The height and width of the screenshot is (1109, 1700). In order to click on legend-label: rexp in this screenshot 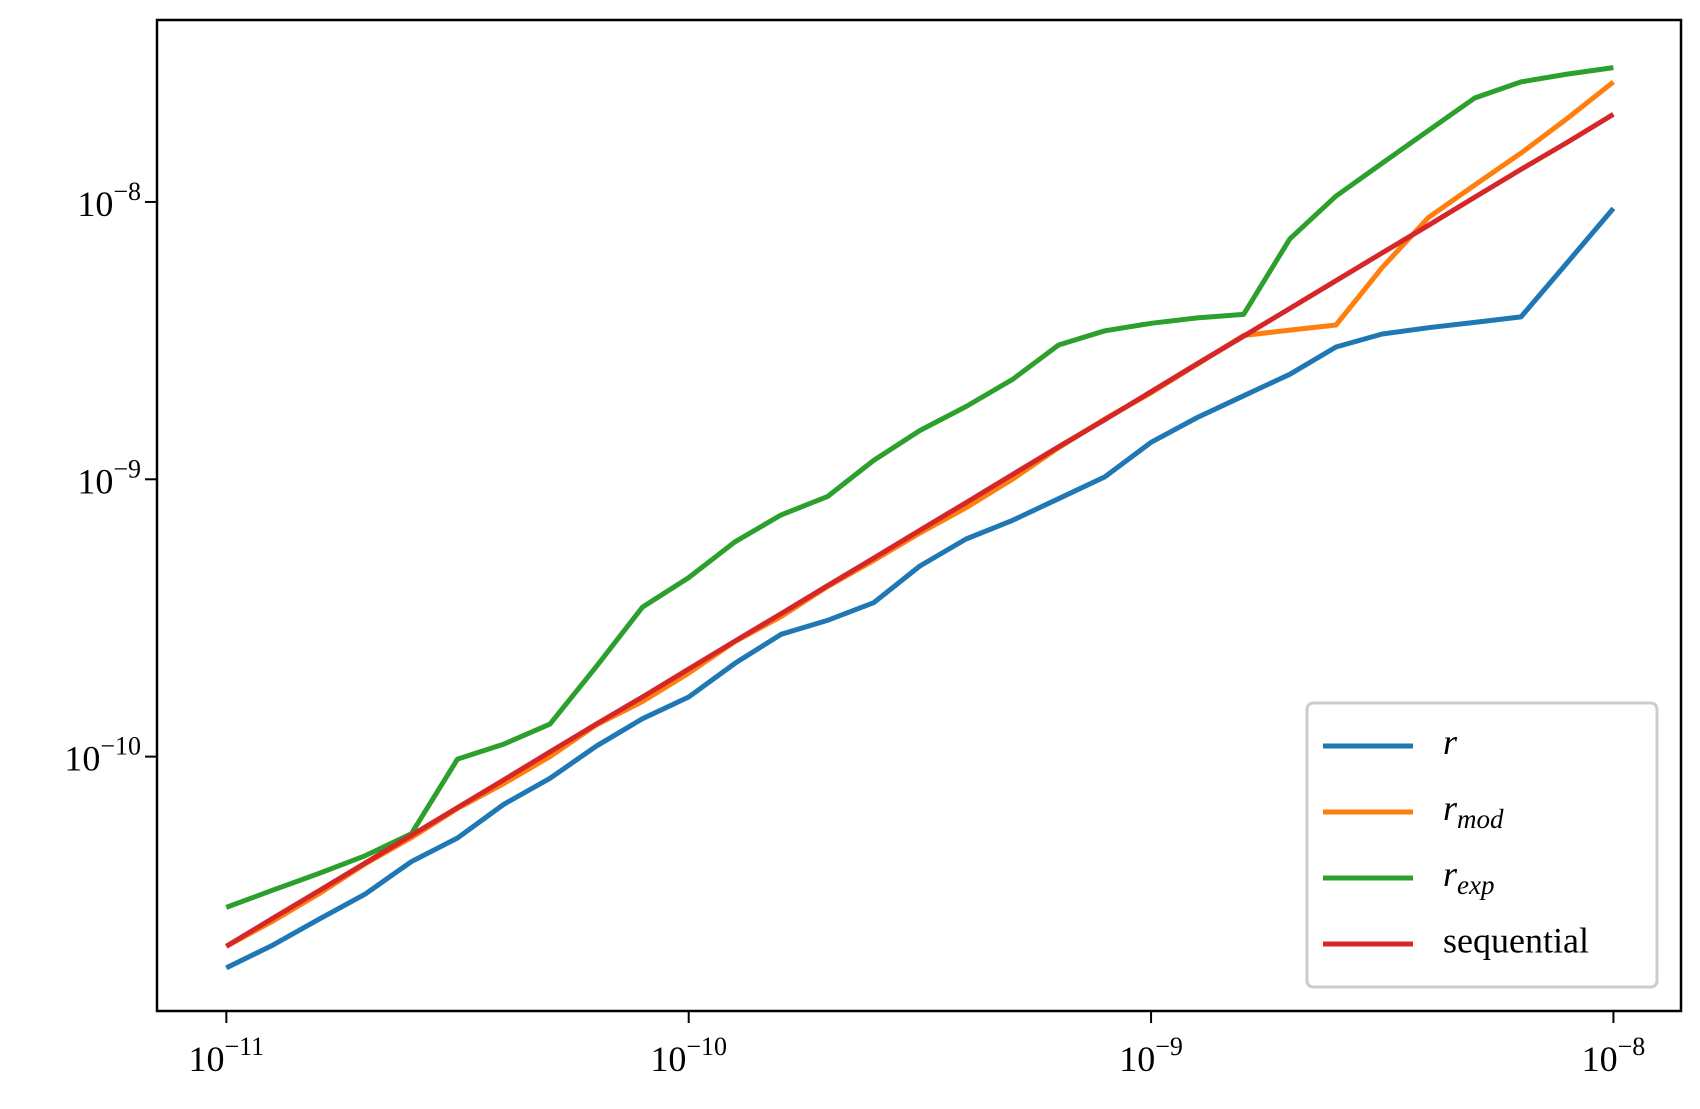, I will do `click(1468, 877)`.